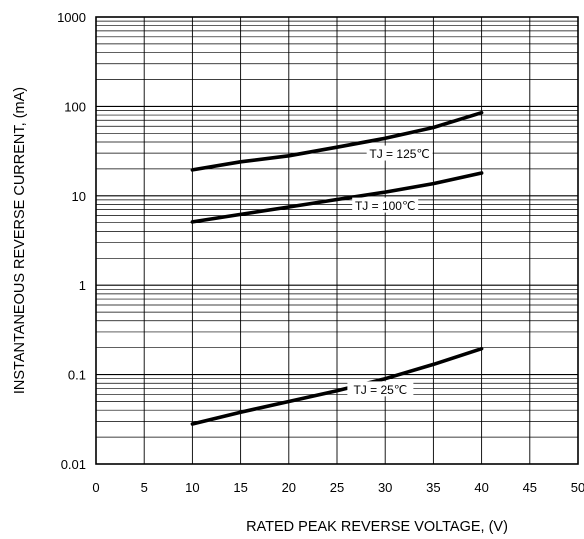 Image resolution: width=584 pixels, height=539 pixels. What do you see at coordinates (481, 487) in the screenshot?
I see `x-tick-label: 40` at bounding box center [481, 487].